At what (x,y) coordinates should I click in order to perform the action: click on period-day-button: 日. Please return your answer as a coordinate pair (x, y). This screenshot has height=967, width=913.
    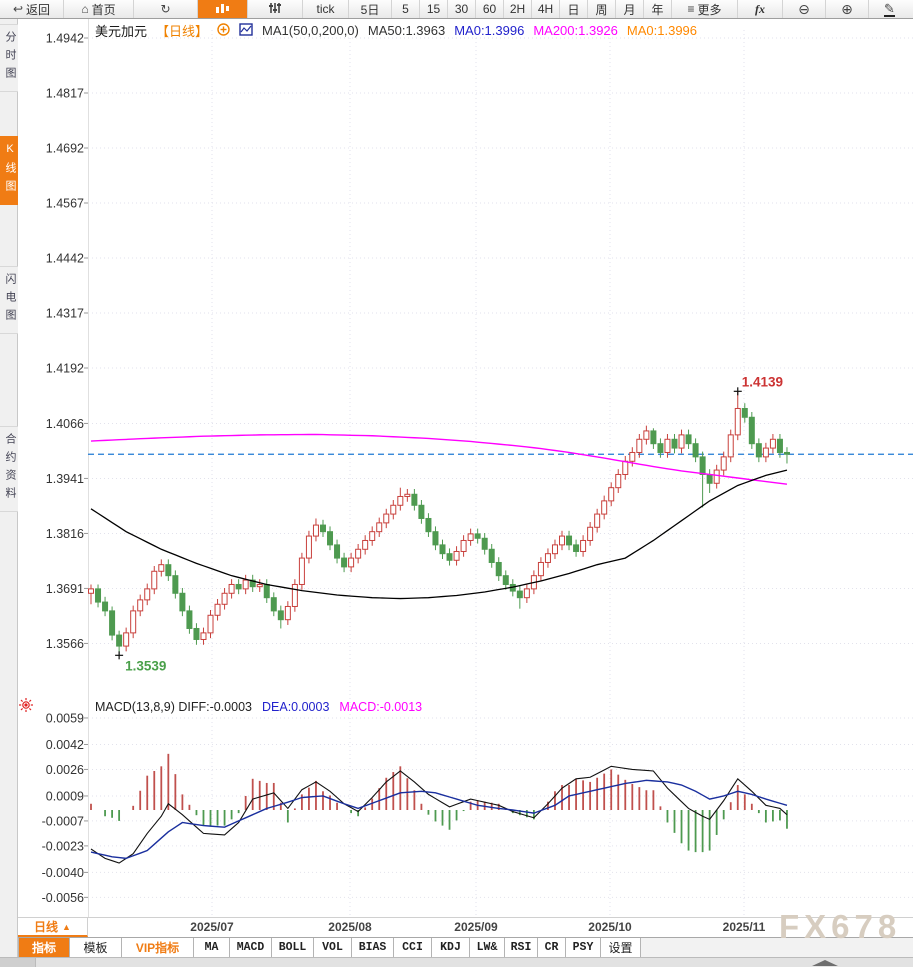
    Looking at the image, I should click on (574, 9).